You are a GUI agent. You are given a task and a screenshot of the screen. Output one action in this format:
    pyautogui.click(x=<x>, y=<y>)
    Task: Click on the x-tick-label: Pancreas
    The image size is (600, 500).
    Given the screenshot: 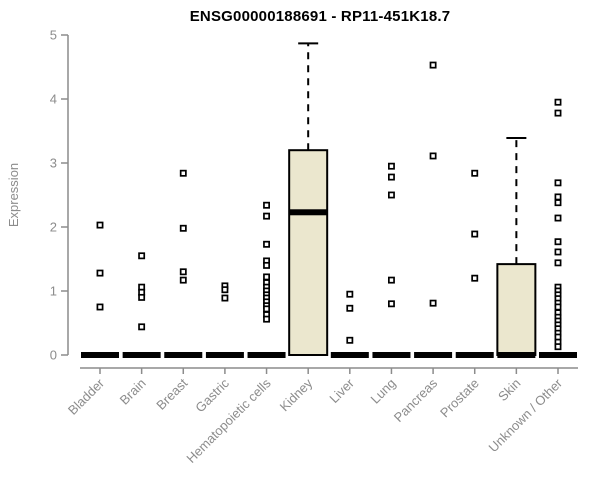 What is the action you would take?
    pyautogui.click(x=416, y=400)
    